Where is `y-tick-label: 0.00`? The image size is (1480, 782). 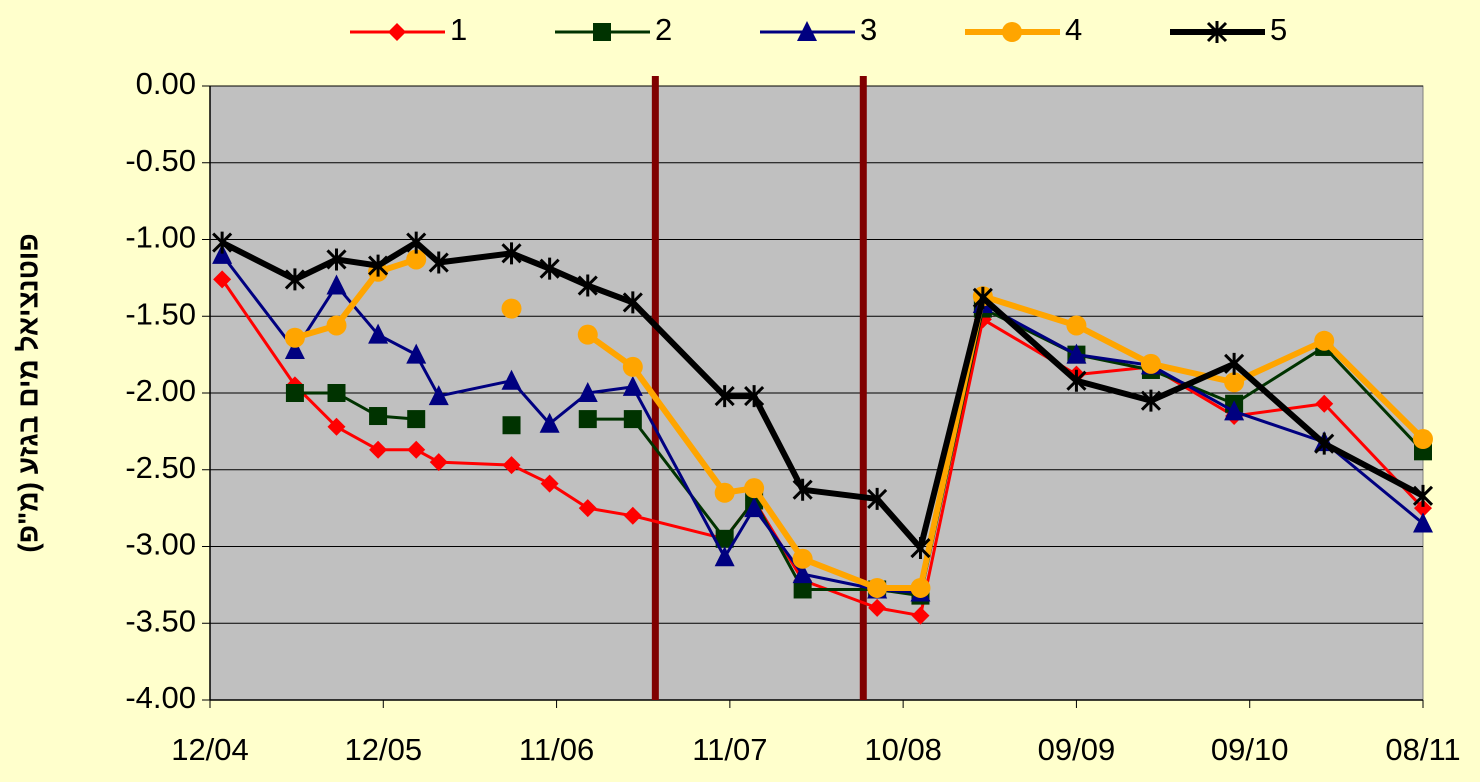
y-tick-label: 0.00 is located at coordinates (166, 83).